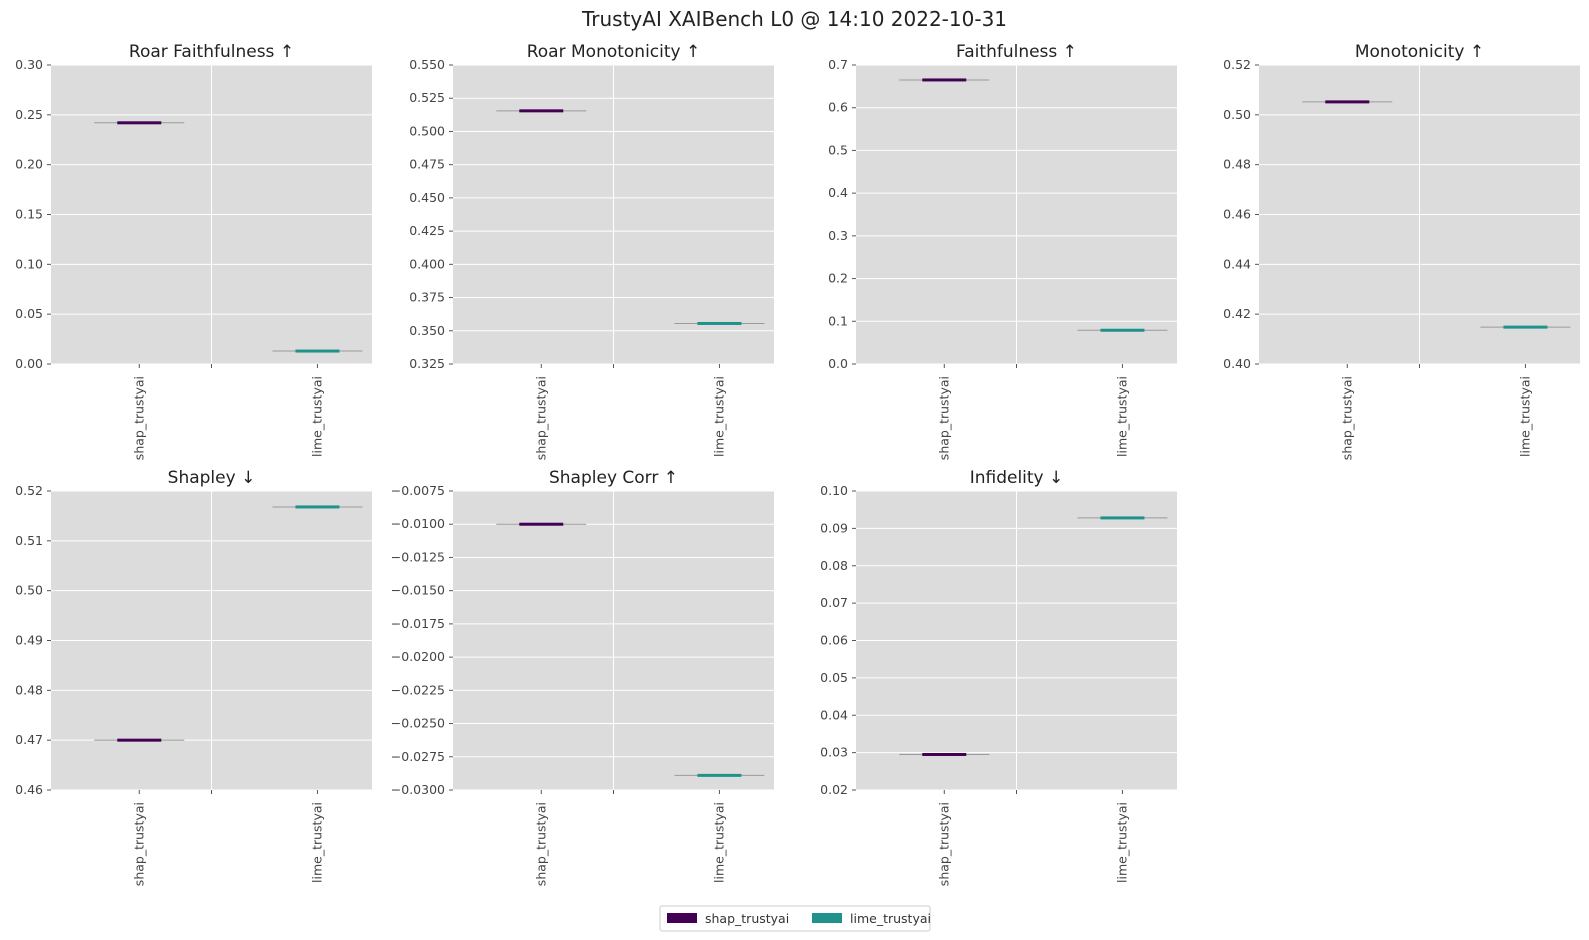  I want to click on y-tick-label: 0.05, so click(29, 313).